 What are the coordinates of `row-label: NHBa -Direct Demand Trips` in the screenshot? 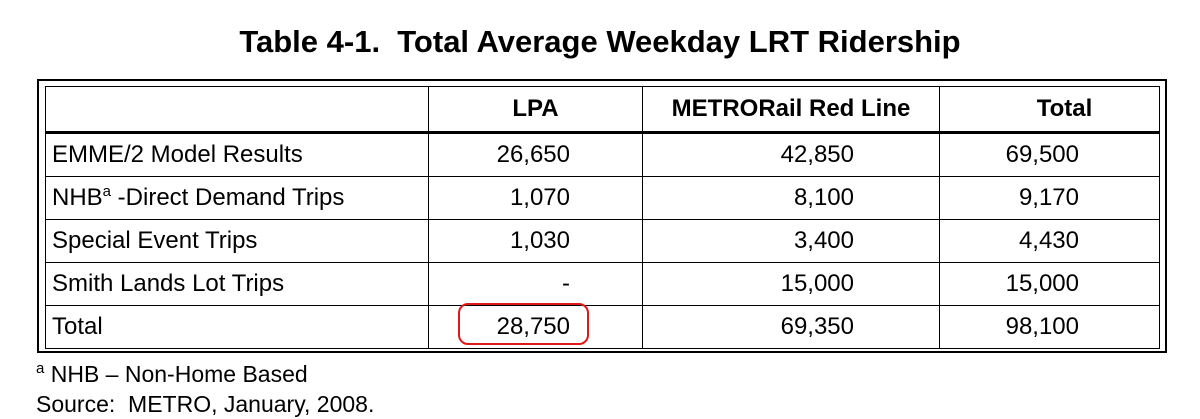 It's located at (237, 198).